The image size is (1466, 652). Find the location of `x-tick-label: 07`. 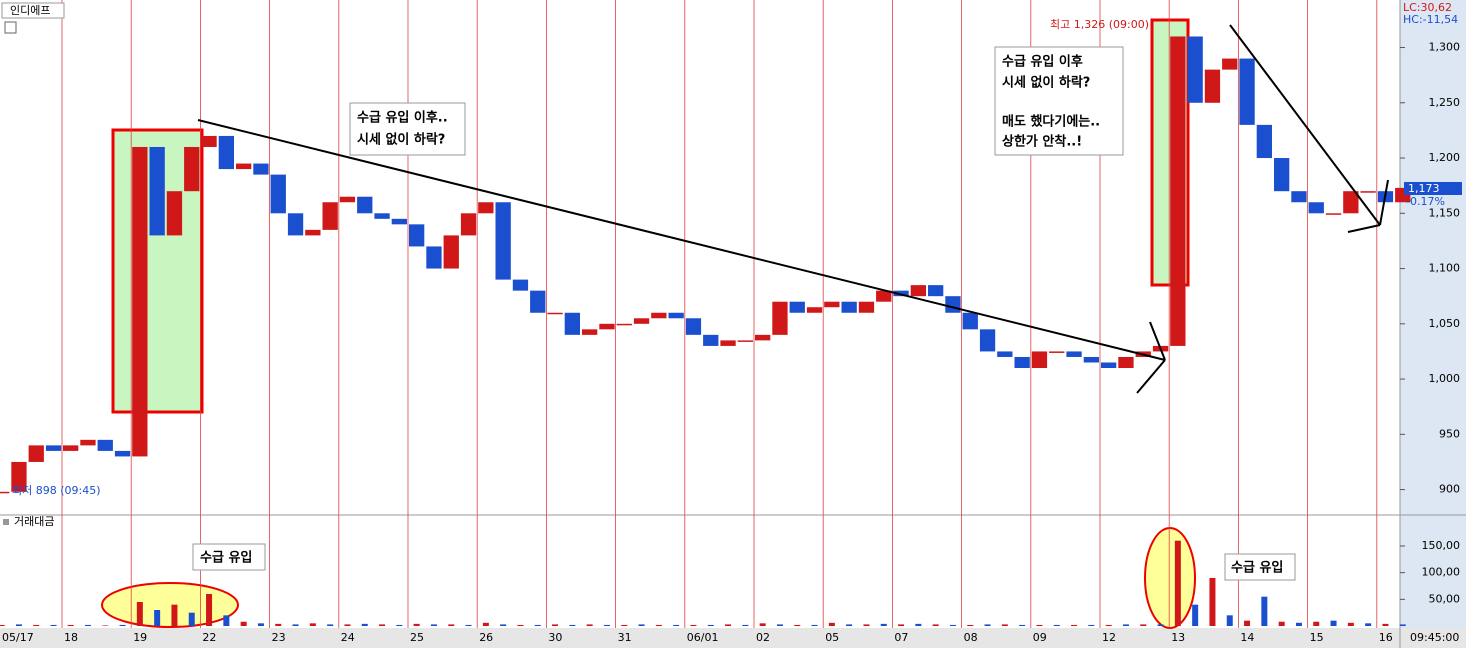

x-tick-label: 07 is located at coordinates (901, 637).